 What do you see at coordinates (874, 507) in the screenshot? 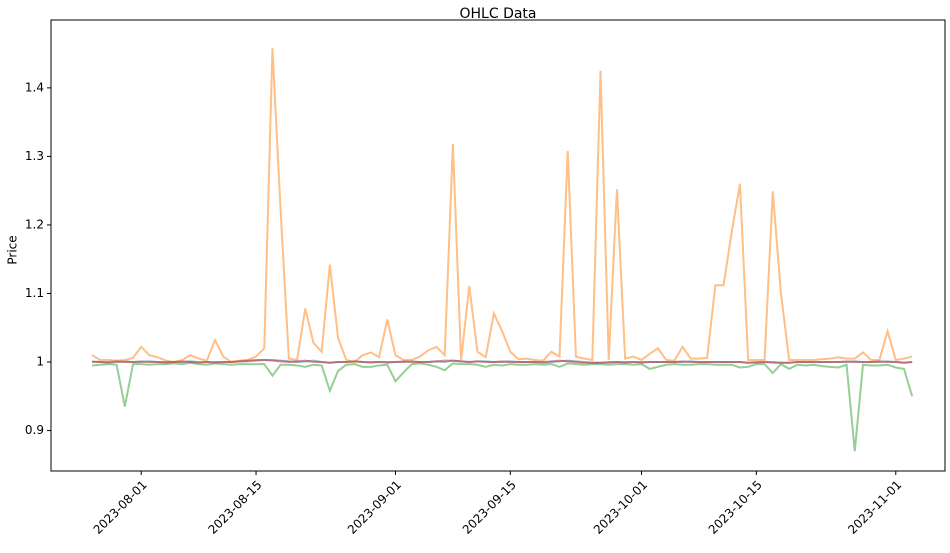
I see `x-tick-label: 2023-11-01` at bounding box center [874, 507].